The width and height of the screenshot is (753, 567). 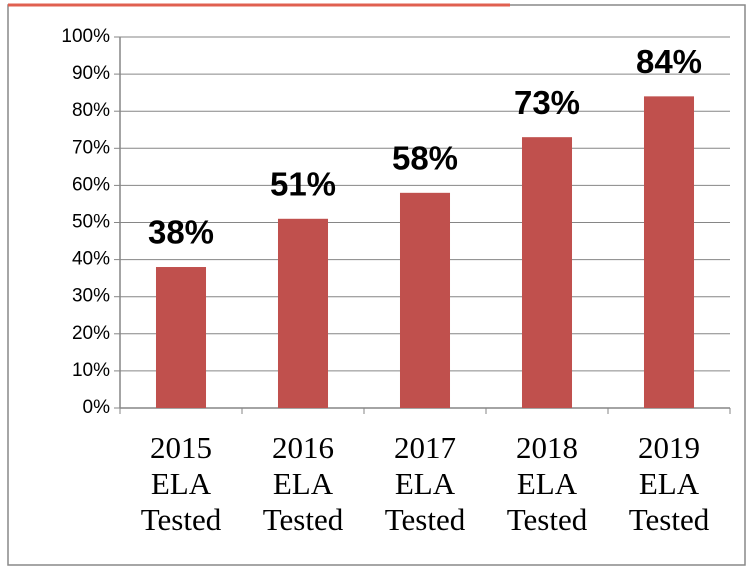 I want to click on y-tick-label: 30%, so click(x=91, y=296).